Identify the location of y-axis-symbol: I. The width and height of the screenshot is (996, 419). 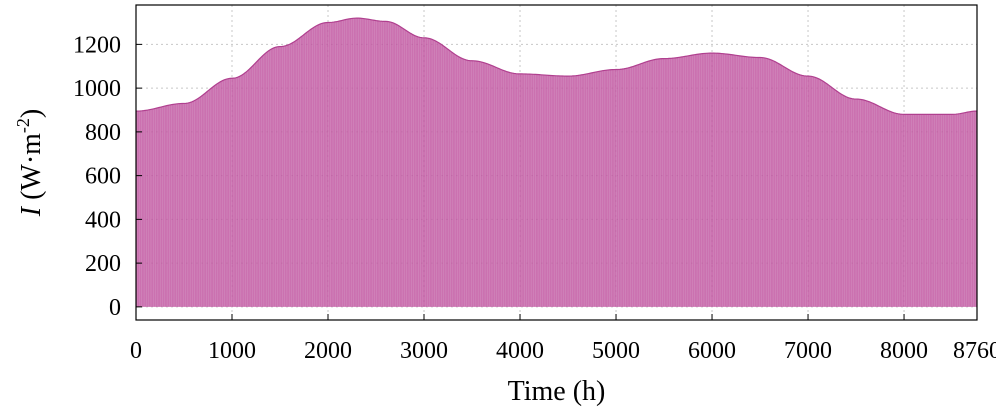
(31, 211).